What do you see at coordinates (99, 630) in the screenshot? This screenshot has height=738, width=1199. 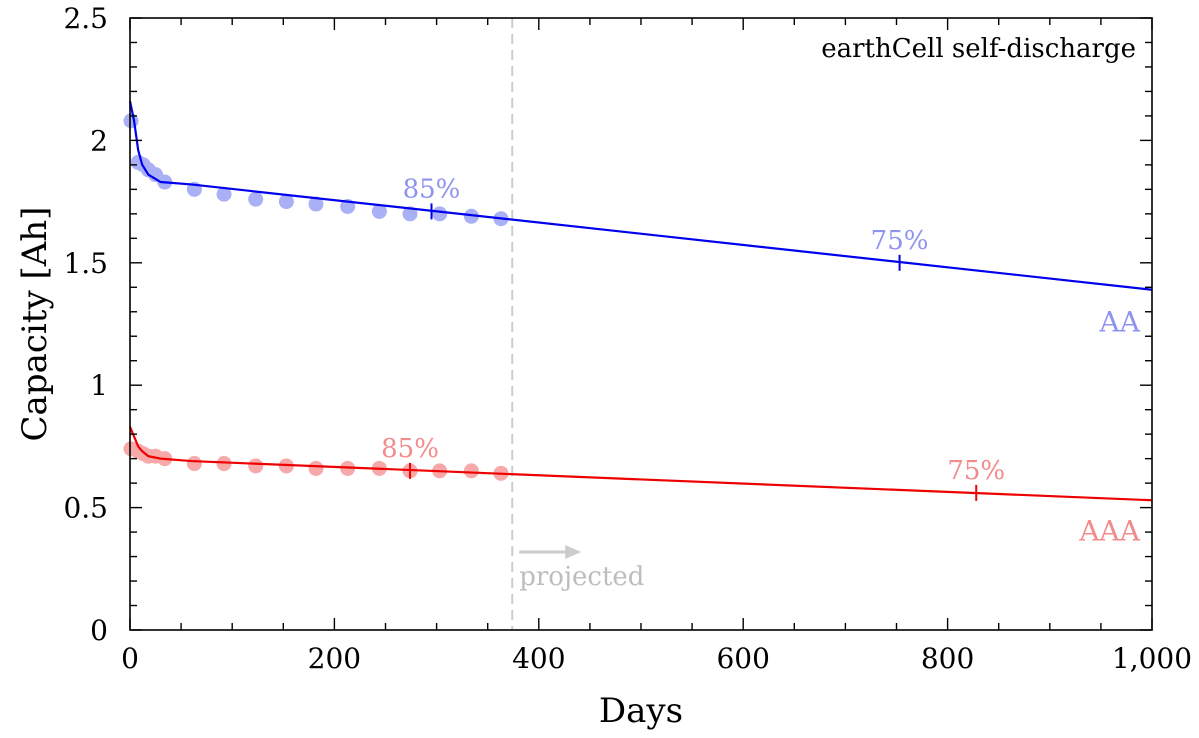 I see `y-tick-label: 0` at bounding box center [99, 630].